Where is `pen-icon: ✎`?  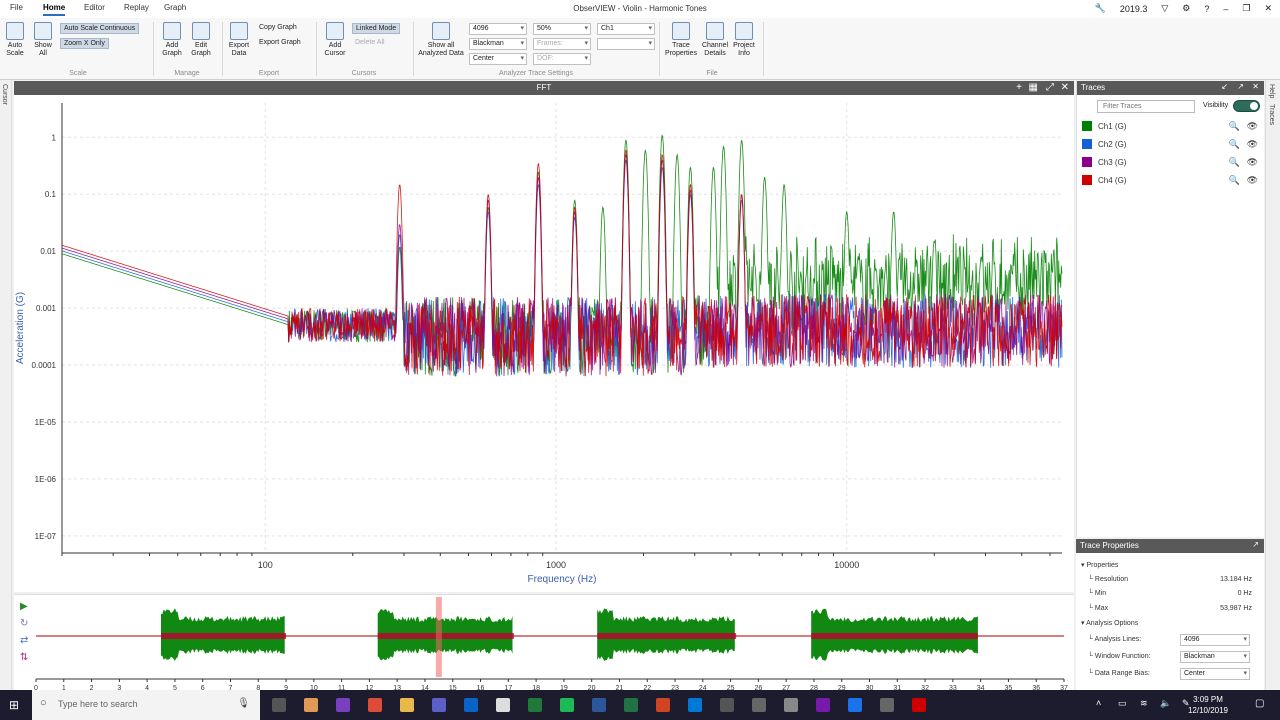
pen-icon: ✎ is located at coordinates (1186, 703).